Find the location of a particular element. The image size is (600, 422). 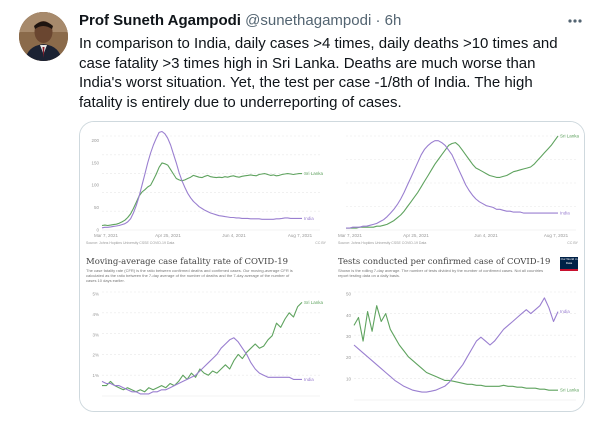

chart-case-fatality: 1% 2% 3% 4% 5% Sri Lanka India is located at coordinates (208, 344).